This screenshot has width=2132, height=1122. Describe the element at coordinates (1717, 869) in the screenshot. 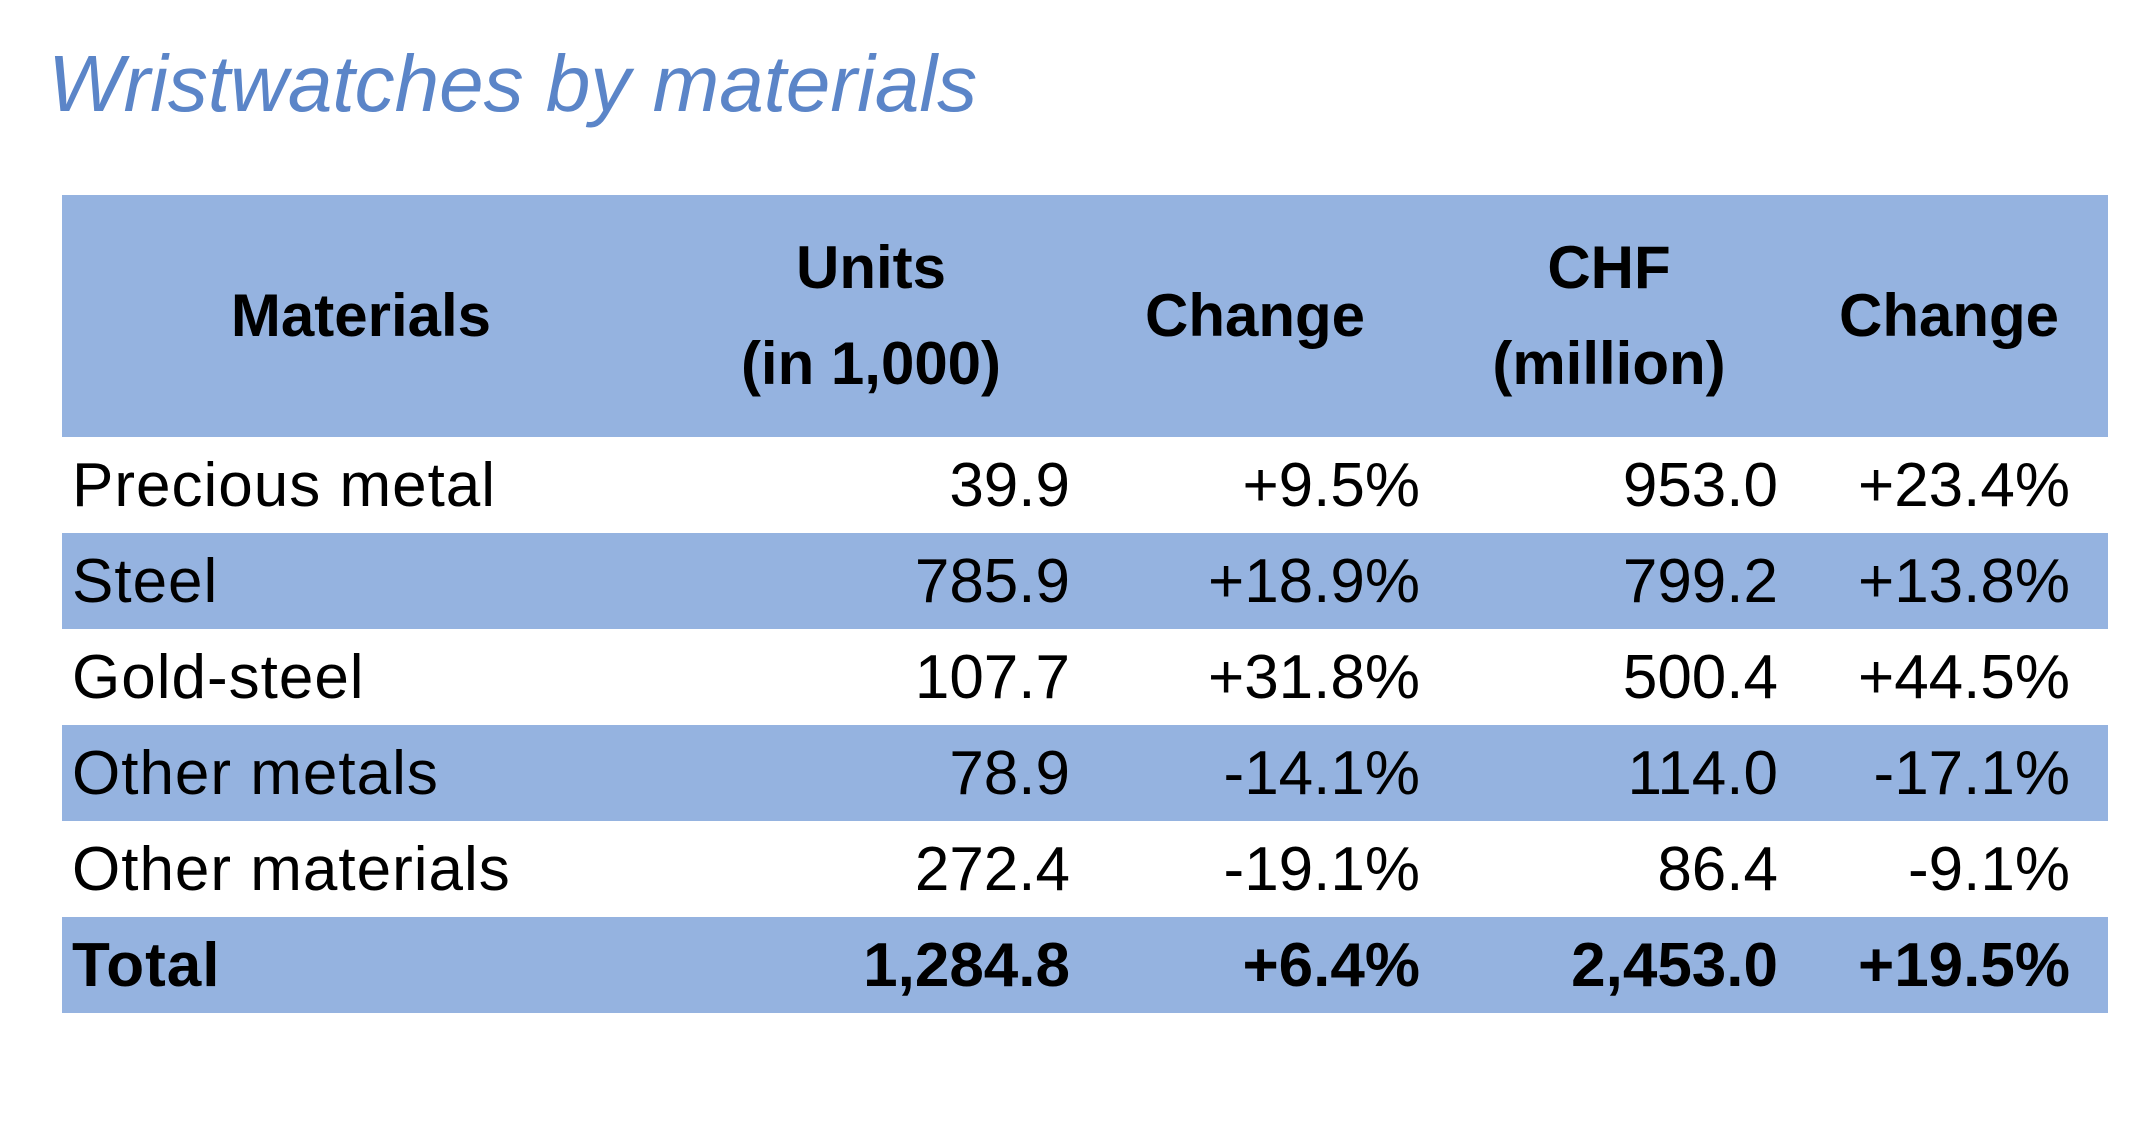

I see `row-chf: 86.4` at that location.